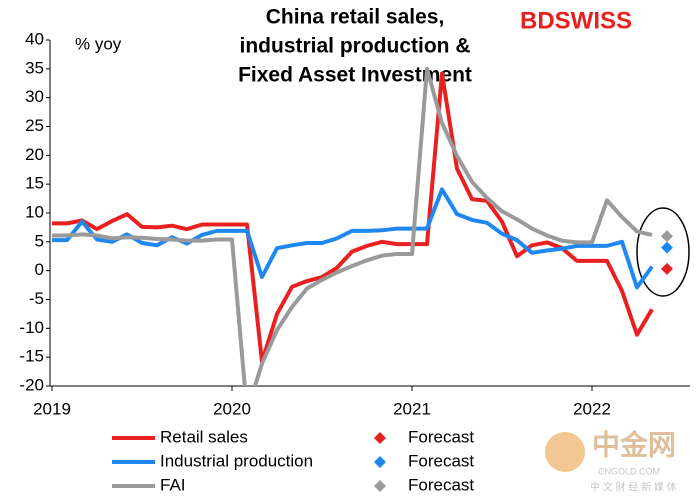 This screenshot has height=500, width=700. Describe the element at coordinates (31, 384) in the screenshot. I see `y-tick-label: -20` at that location.